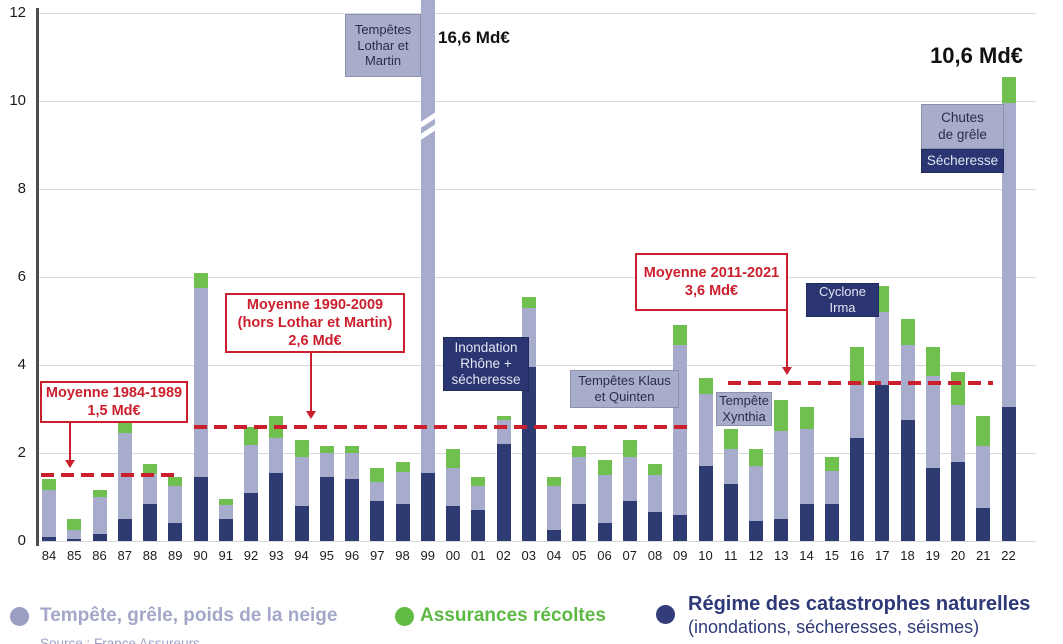  Describe the element at coordinates (731, 555) in the screenshot. I see `x-tick-label-11: 11` at that location.